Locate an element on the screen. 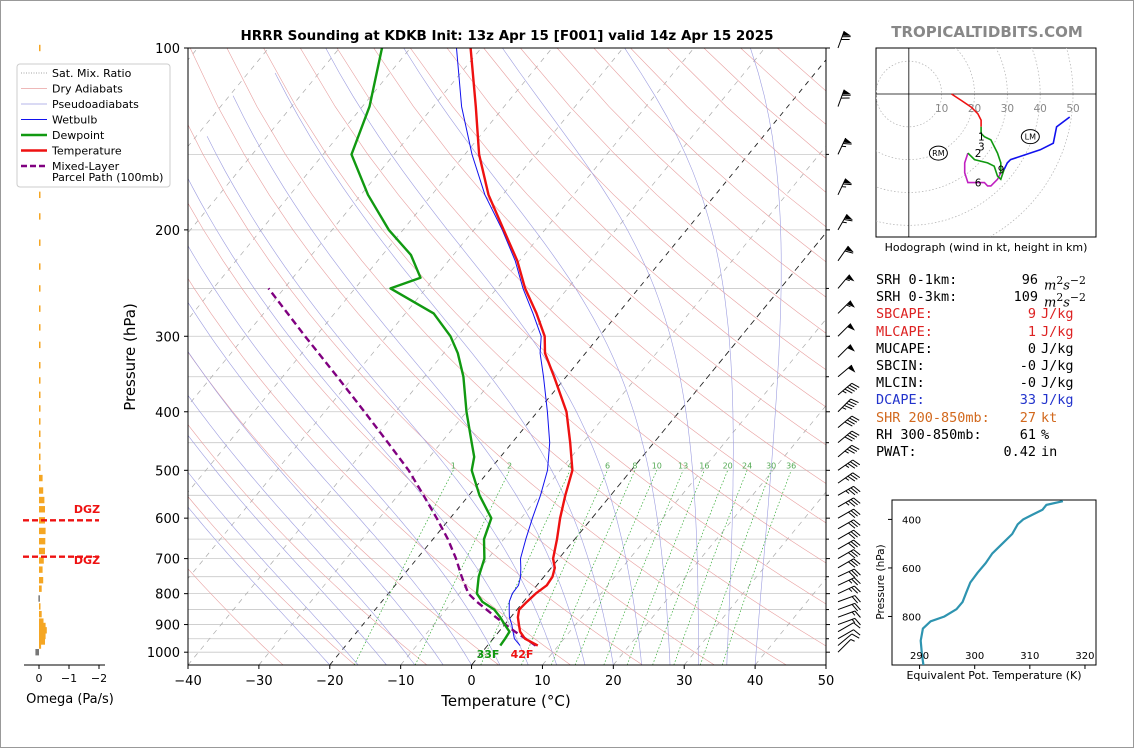 Image resolution: width=1134 pixels, height=748 pixels. index-value: 9 is located at coordinates (1031, 314).